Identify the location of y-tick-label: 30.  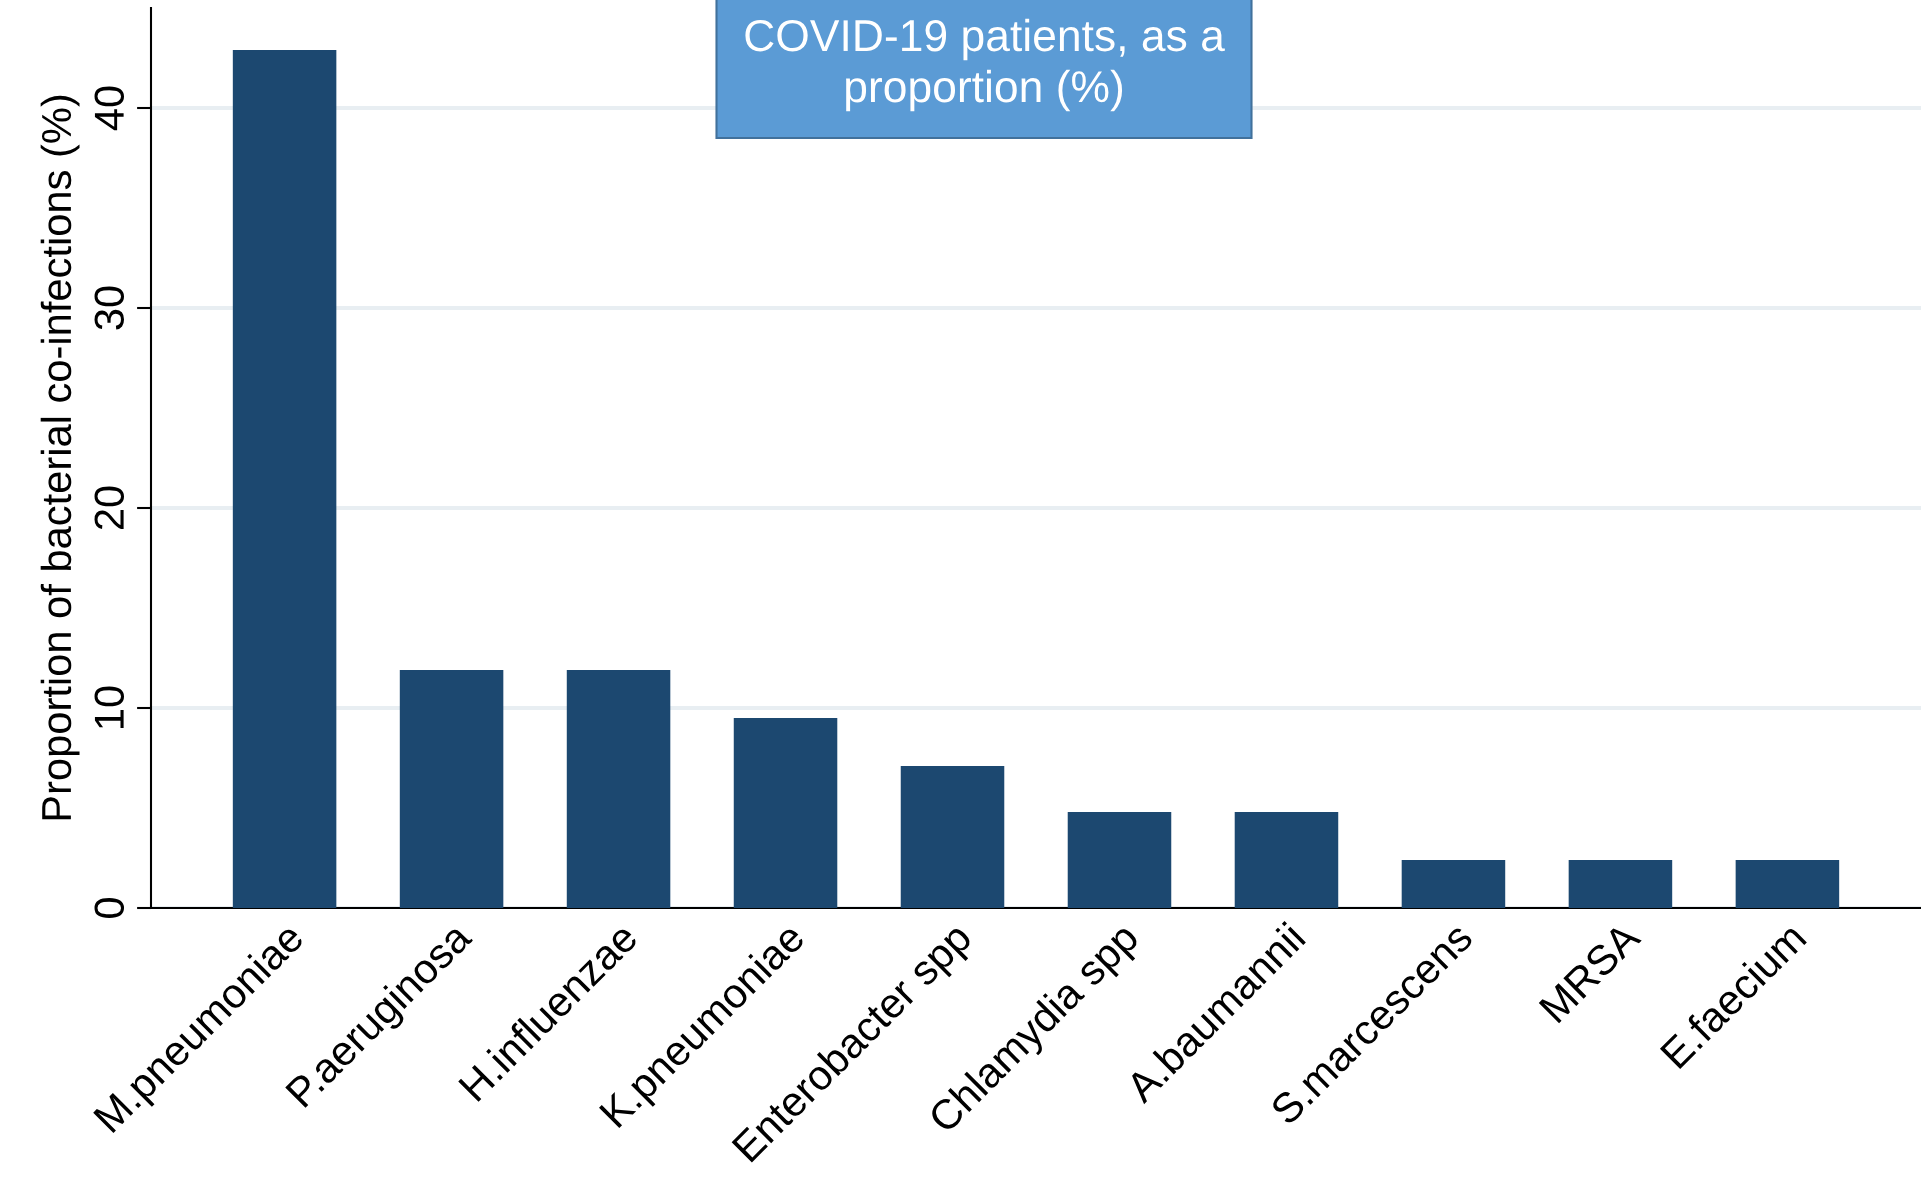
(109, 308).